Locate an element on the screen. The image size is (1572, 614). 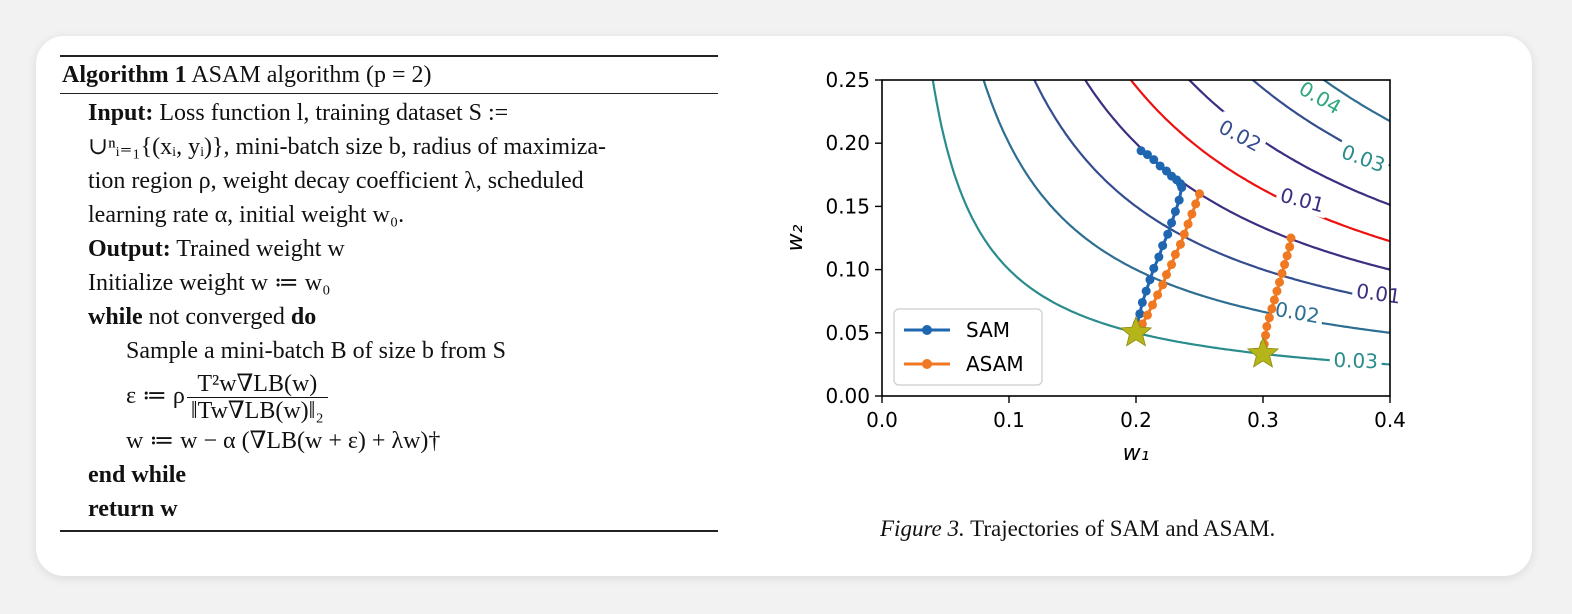
y-tick-label: 0.20 is located at coordinates (847, 143).